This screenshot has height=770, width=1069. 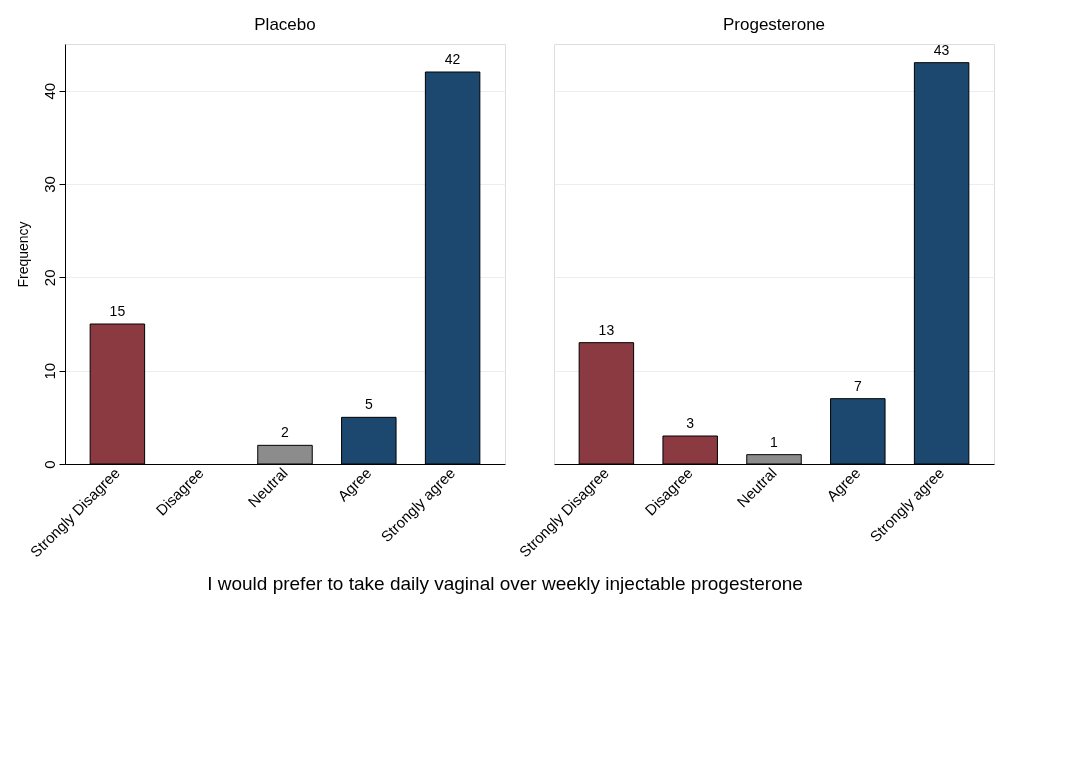 I want to click on data-label: 2, so click(x=285, y=432).